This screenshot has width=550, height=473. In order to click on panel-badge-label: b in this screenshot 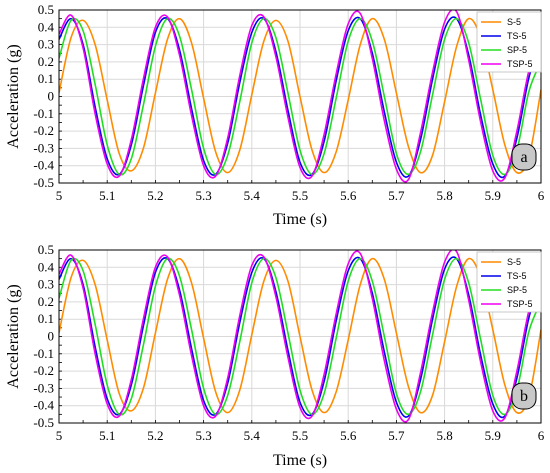, I will do `click(524, 396)`.